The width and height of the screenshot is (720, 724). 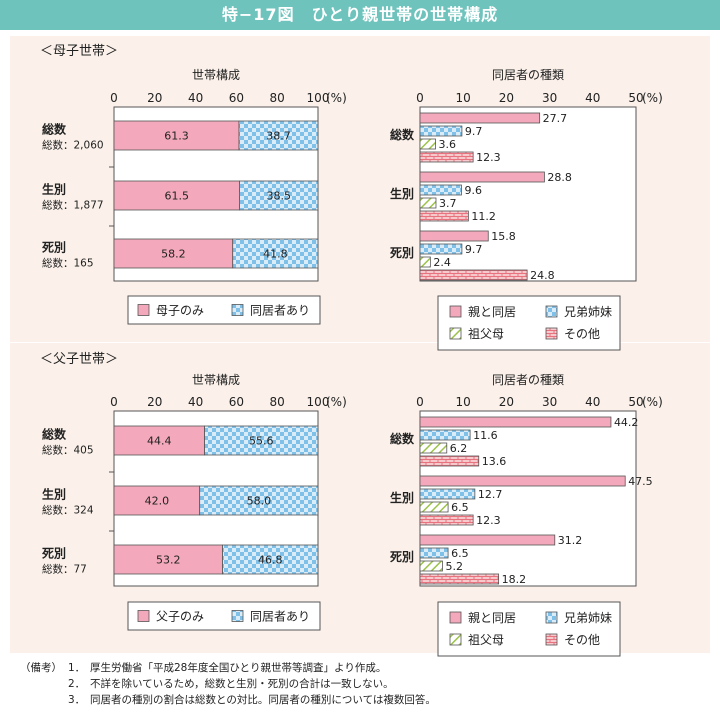 What do you see at coordinates (275, 254) in the screenshot?
I see `data-label: 41.8` at bounding box center [275, 254].